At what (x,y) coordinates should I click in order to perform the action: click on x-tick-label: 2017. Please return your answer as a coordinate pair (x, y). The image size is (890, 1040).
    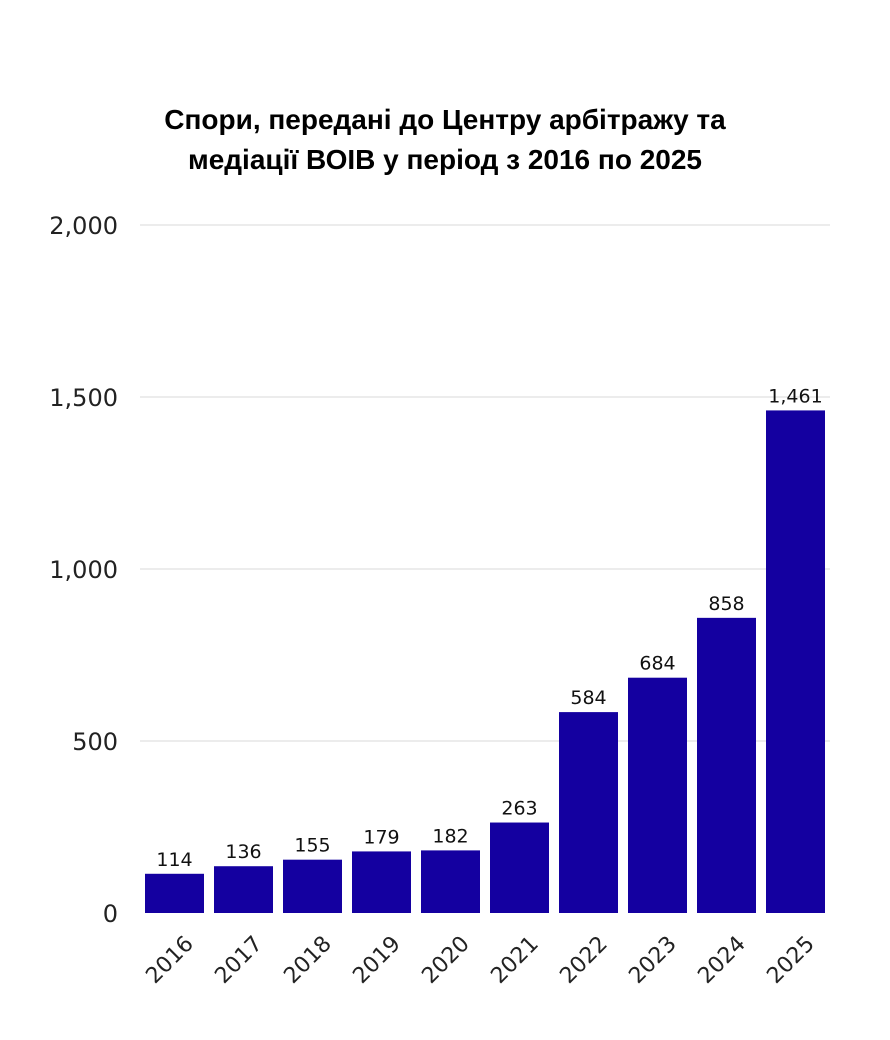
    Looking at the image, I should click on (238, 960).